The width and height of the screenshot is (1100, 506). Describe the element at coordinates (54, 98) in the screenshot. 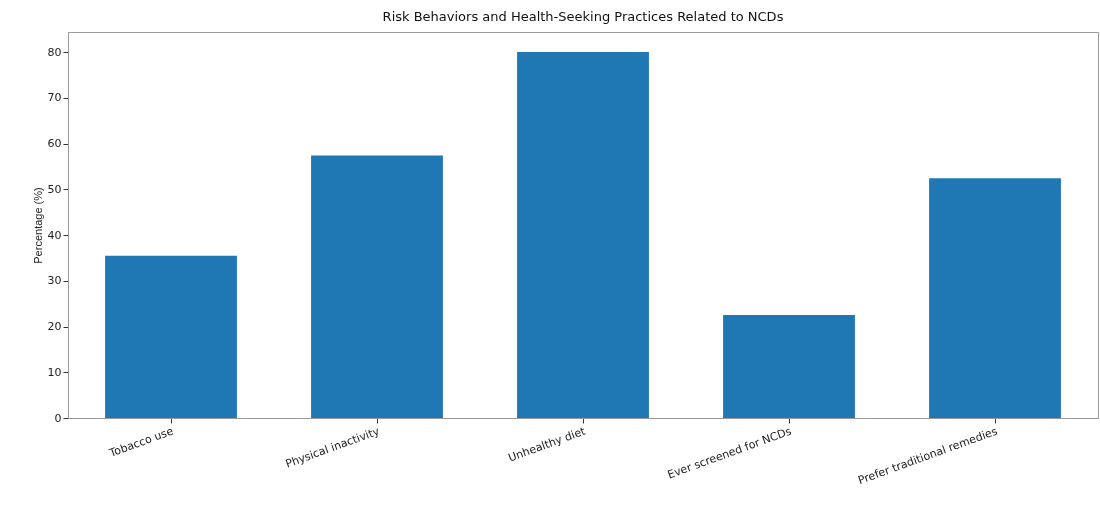

I see `y-tick-label: 70` at that location.